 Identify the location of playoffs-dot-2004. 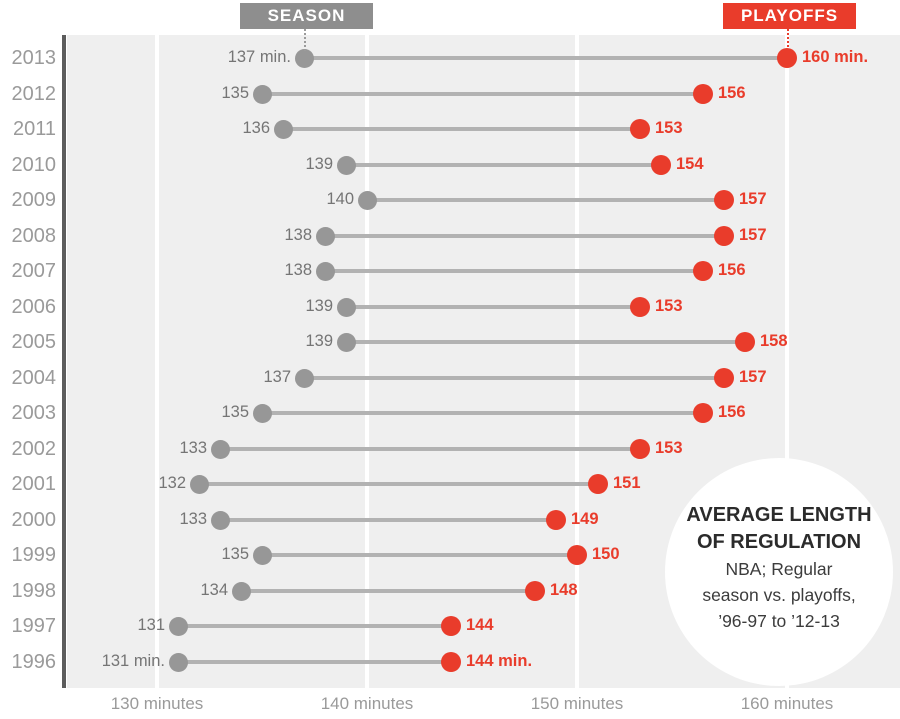
(724, 377).